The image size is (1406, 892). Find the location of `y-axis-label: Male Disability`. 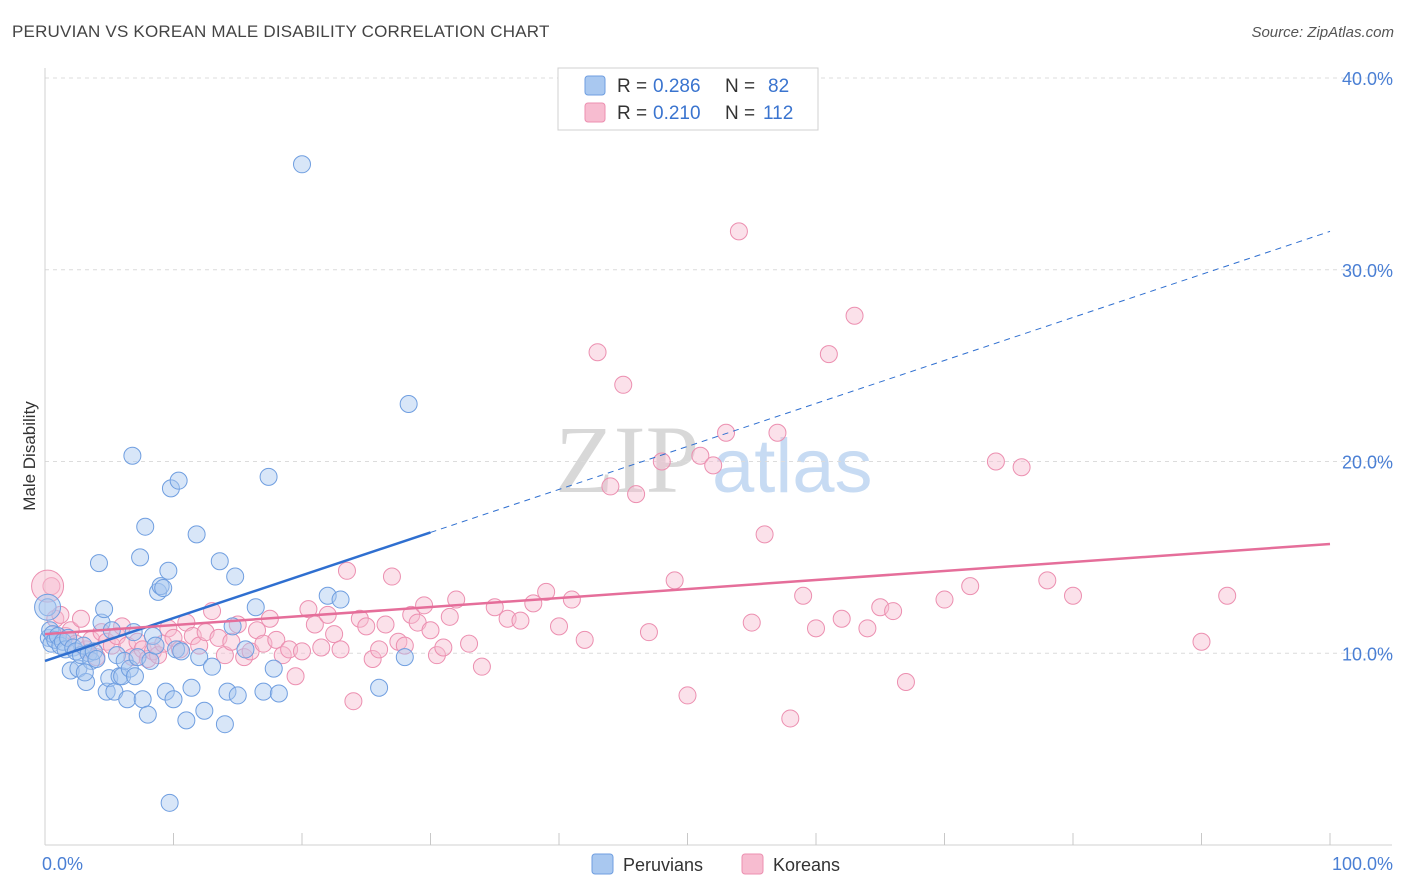

y-axis-label: Male Disability is located at coordinates (29, 456).